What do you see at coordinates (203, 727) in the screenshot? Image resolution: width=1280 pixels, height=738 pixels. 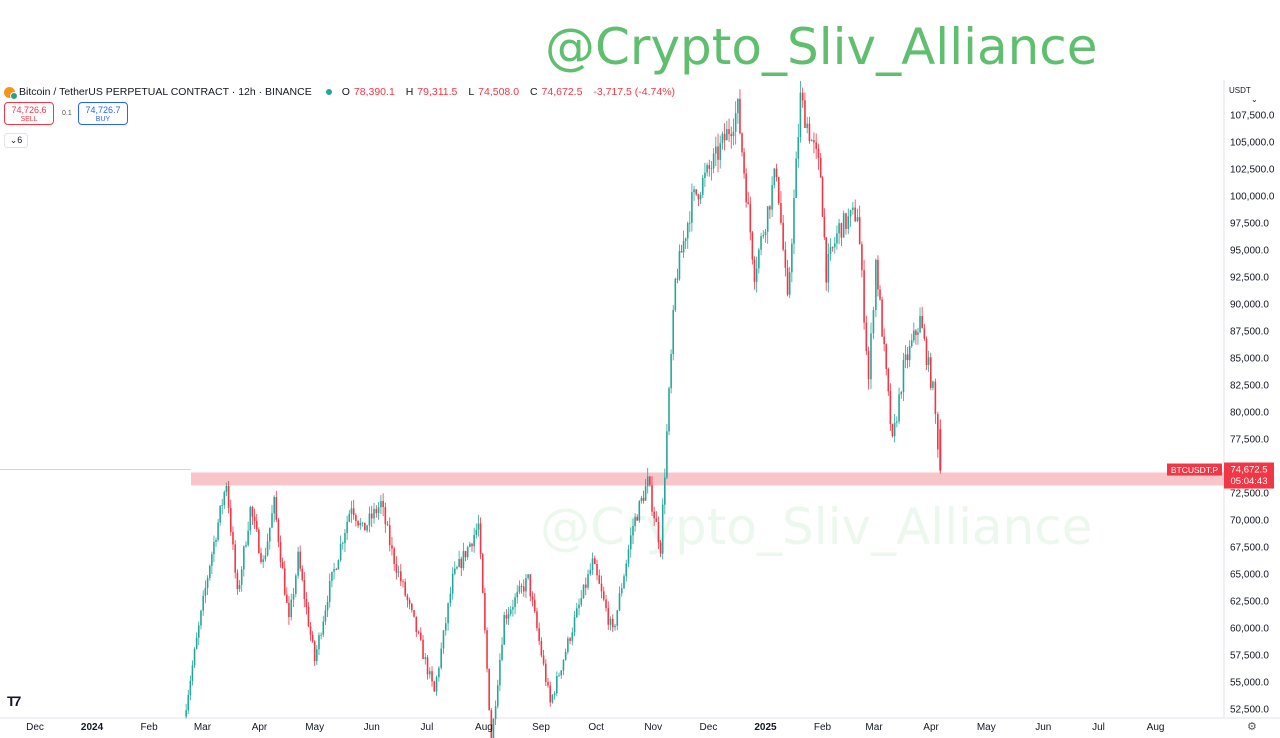 I see `x-tick-label: Mar` at bounding box center [203, 727].